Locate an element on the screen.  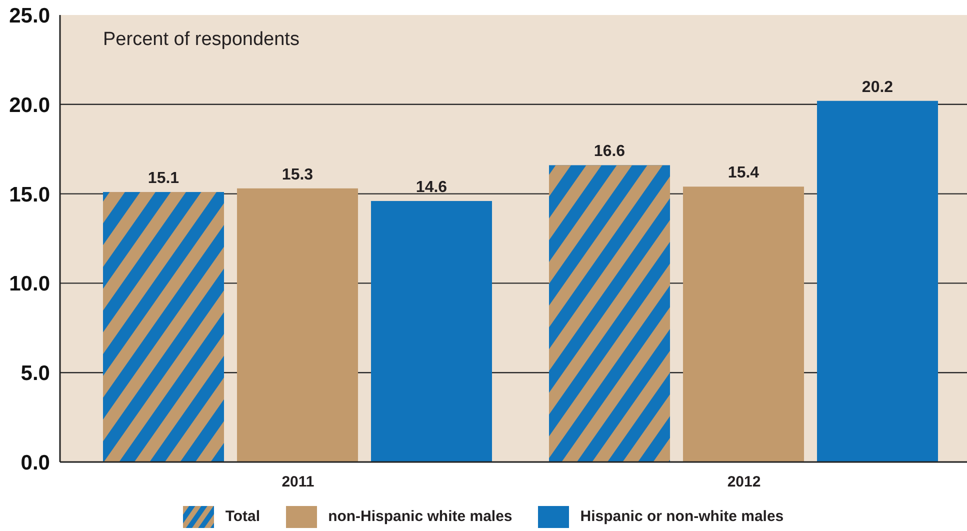
data-label: 15.4 is located at coordinates (744, 173).